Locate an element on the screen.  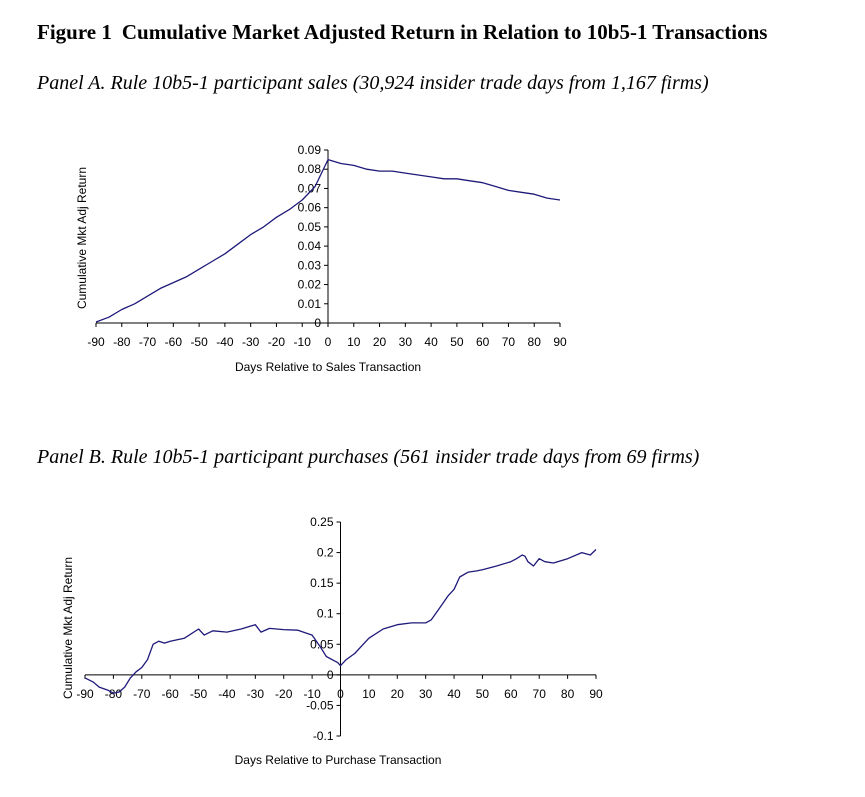
panel-a-x-tick-label: -30 is located at coordinates (251, 342).